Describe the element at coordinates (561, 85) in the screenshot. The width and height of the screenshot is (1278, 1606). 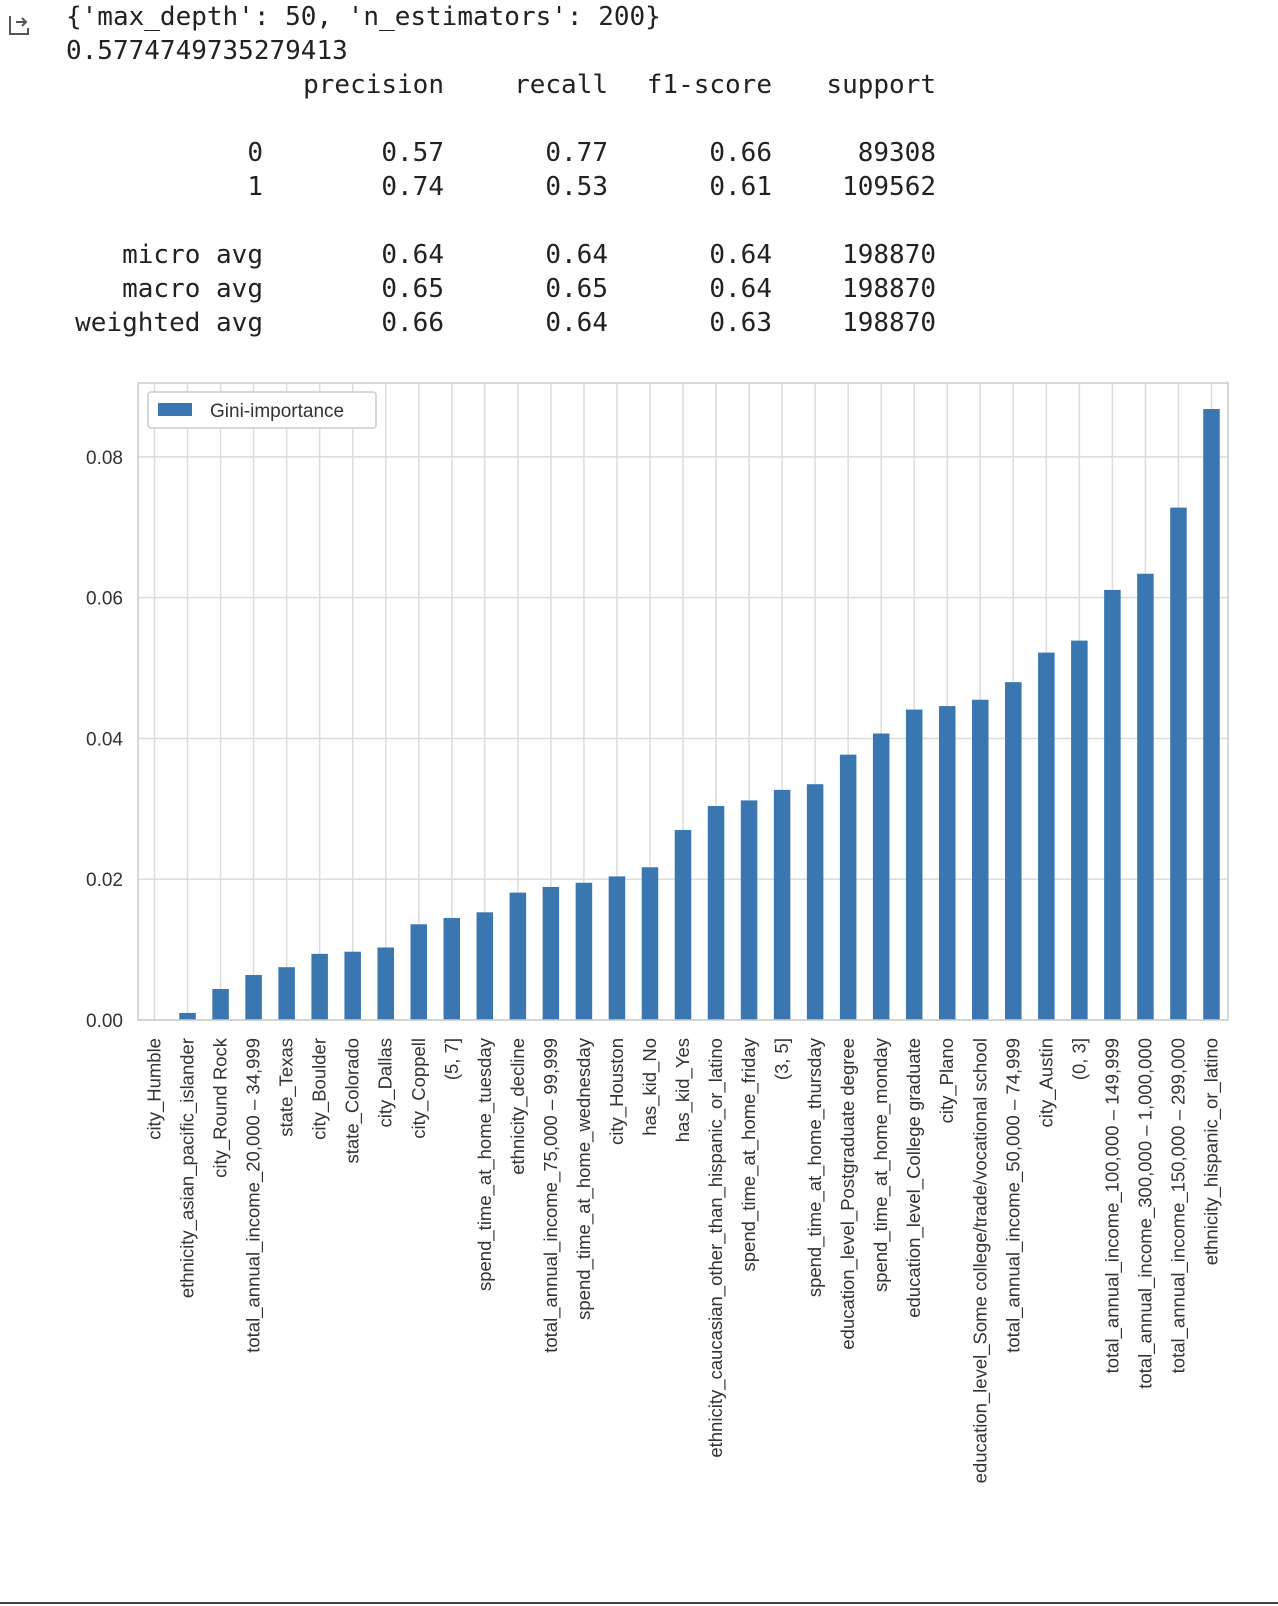
I see `report-header: recall` at that location.